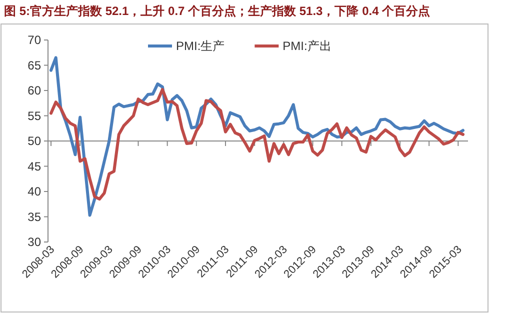  What do you see at coordinates (307, 46) in the screenshot?
I see `legend-label: PMI:产出` at bounding box center [307, 46].